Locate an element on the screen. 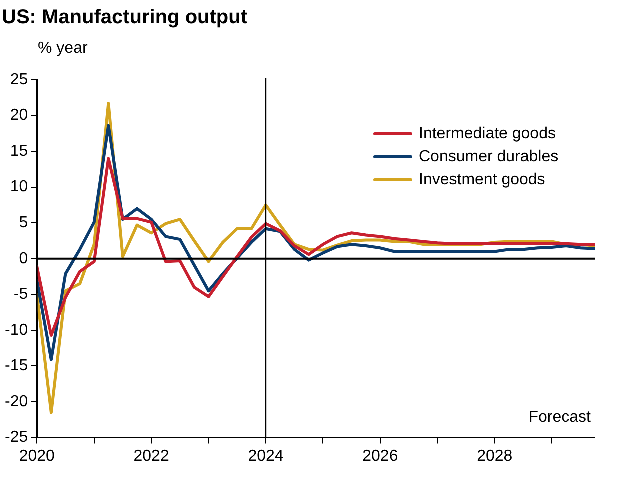 The height and width of the screenshot is (479, 623). legend-label: Consumer durables is located at coordinates (489, 157).